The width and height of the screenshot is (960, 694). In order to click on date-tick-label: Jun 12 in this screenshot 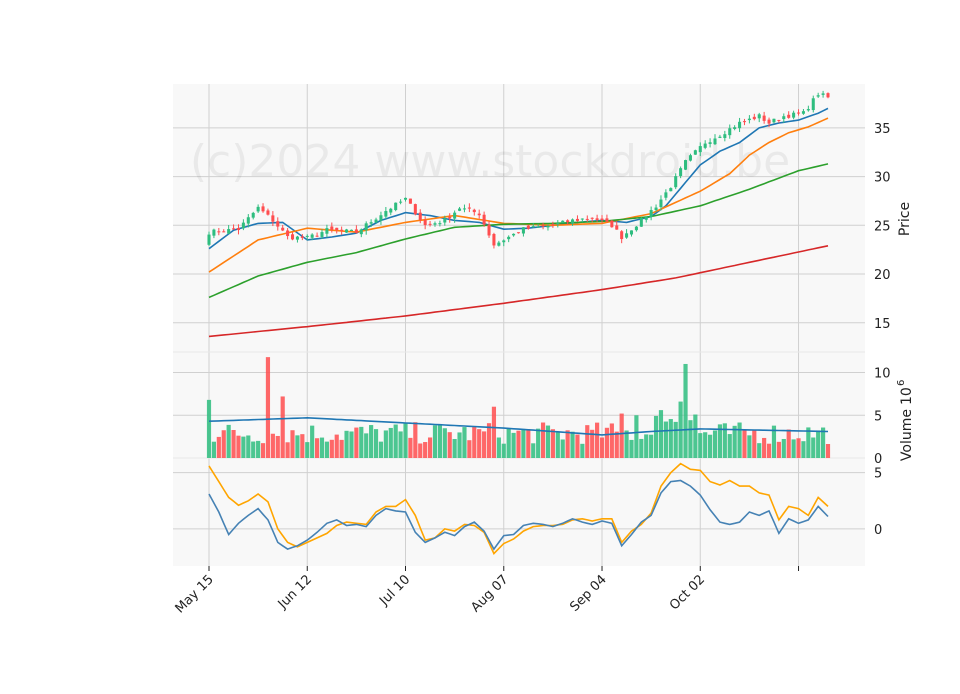, I will do `click(295, 592)`.